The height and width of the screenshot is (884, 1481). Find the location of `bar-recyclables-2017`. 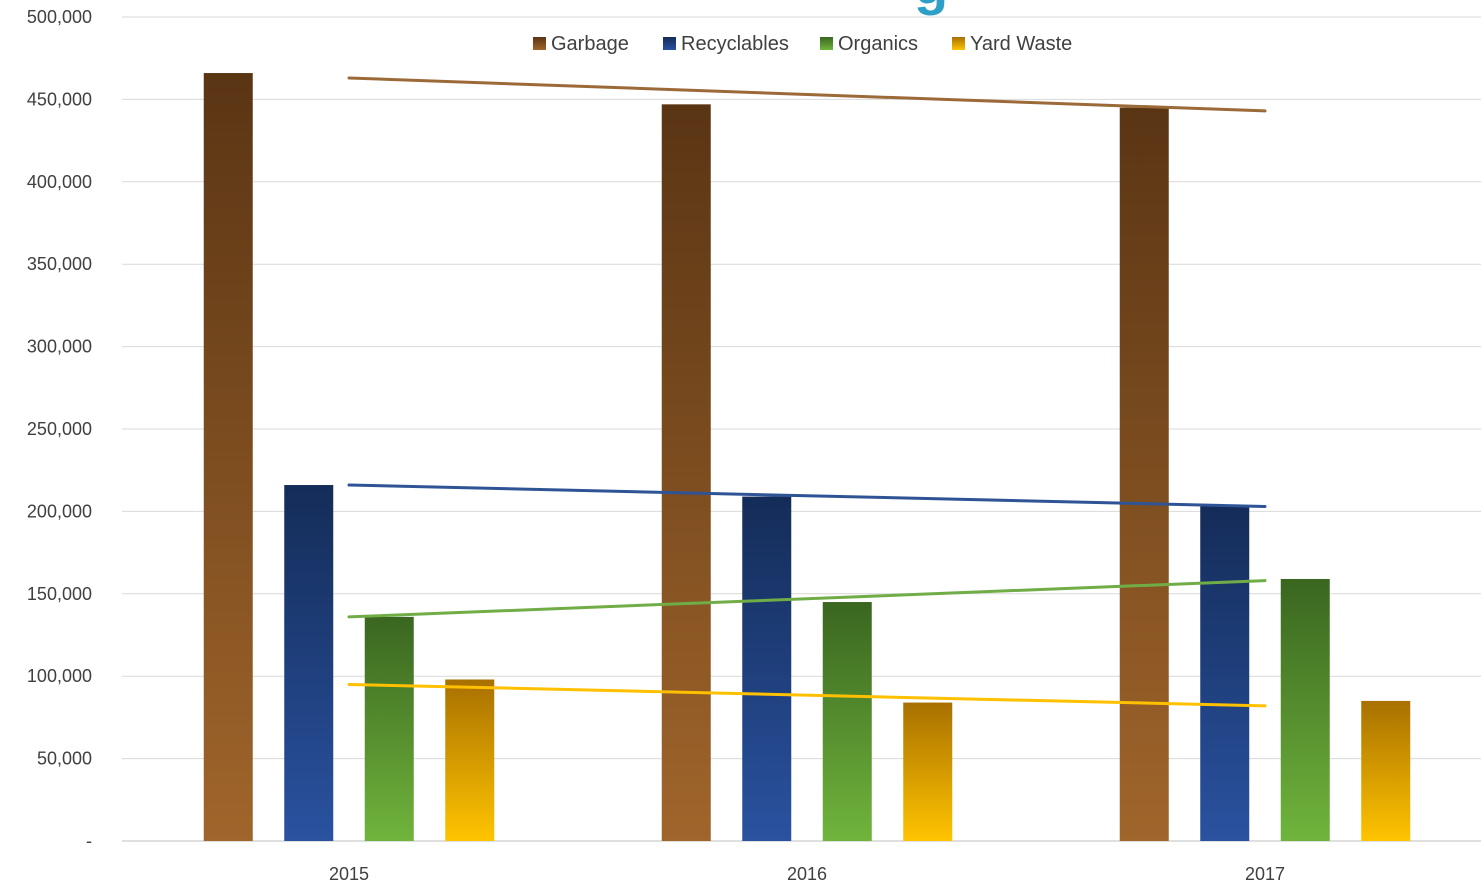

bar-recyclables-2017 is located at coordinates (1225, 673).